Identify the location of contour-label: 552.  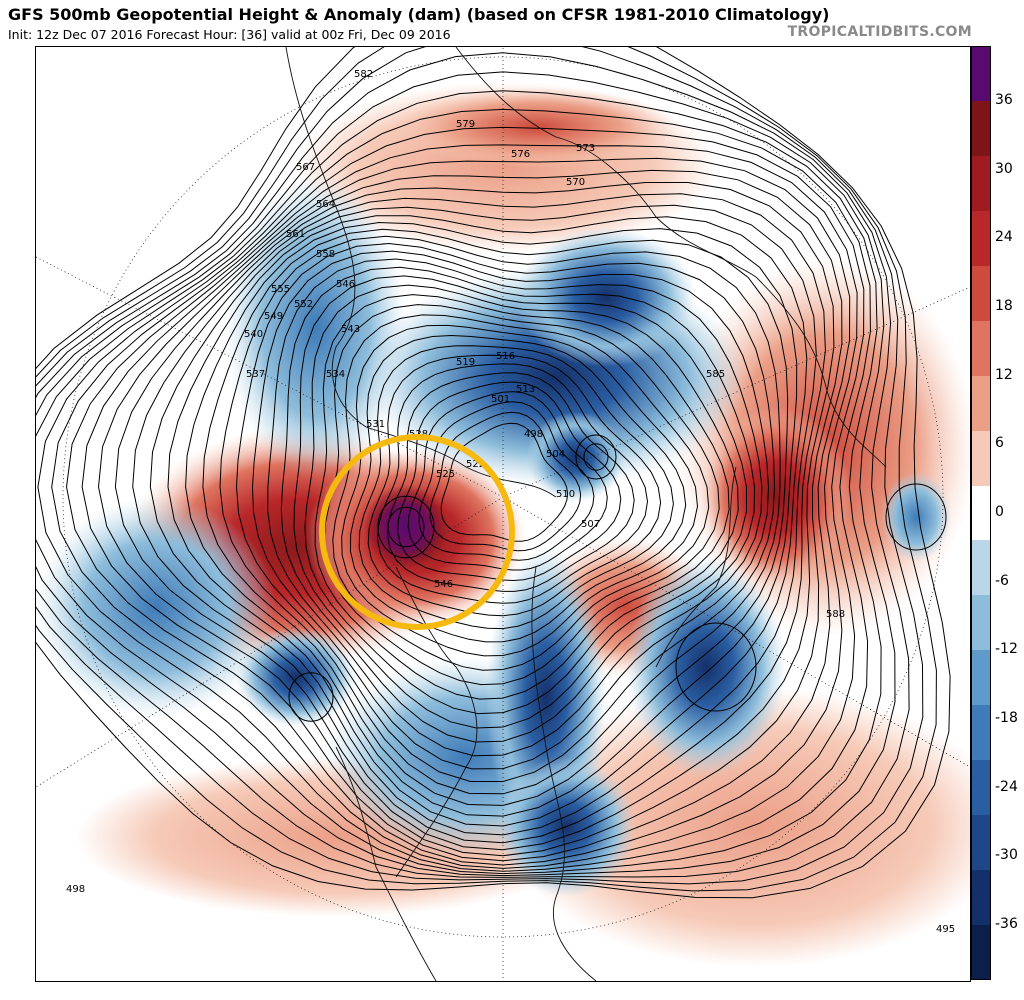
(303, 304).